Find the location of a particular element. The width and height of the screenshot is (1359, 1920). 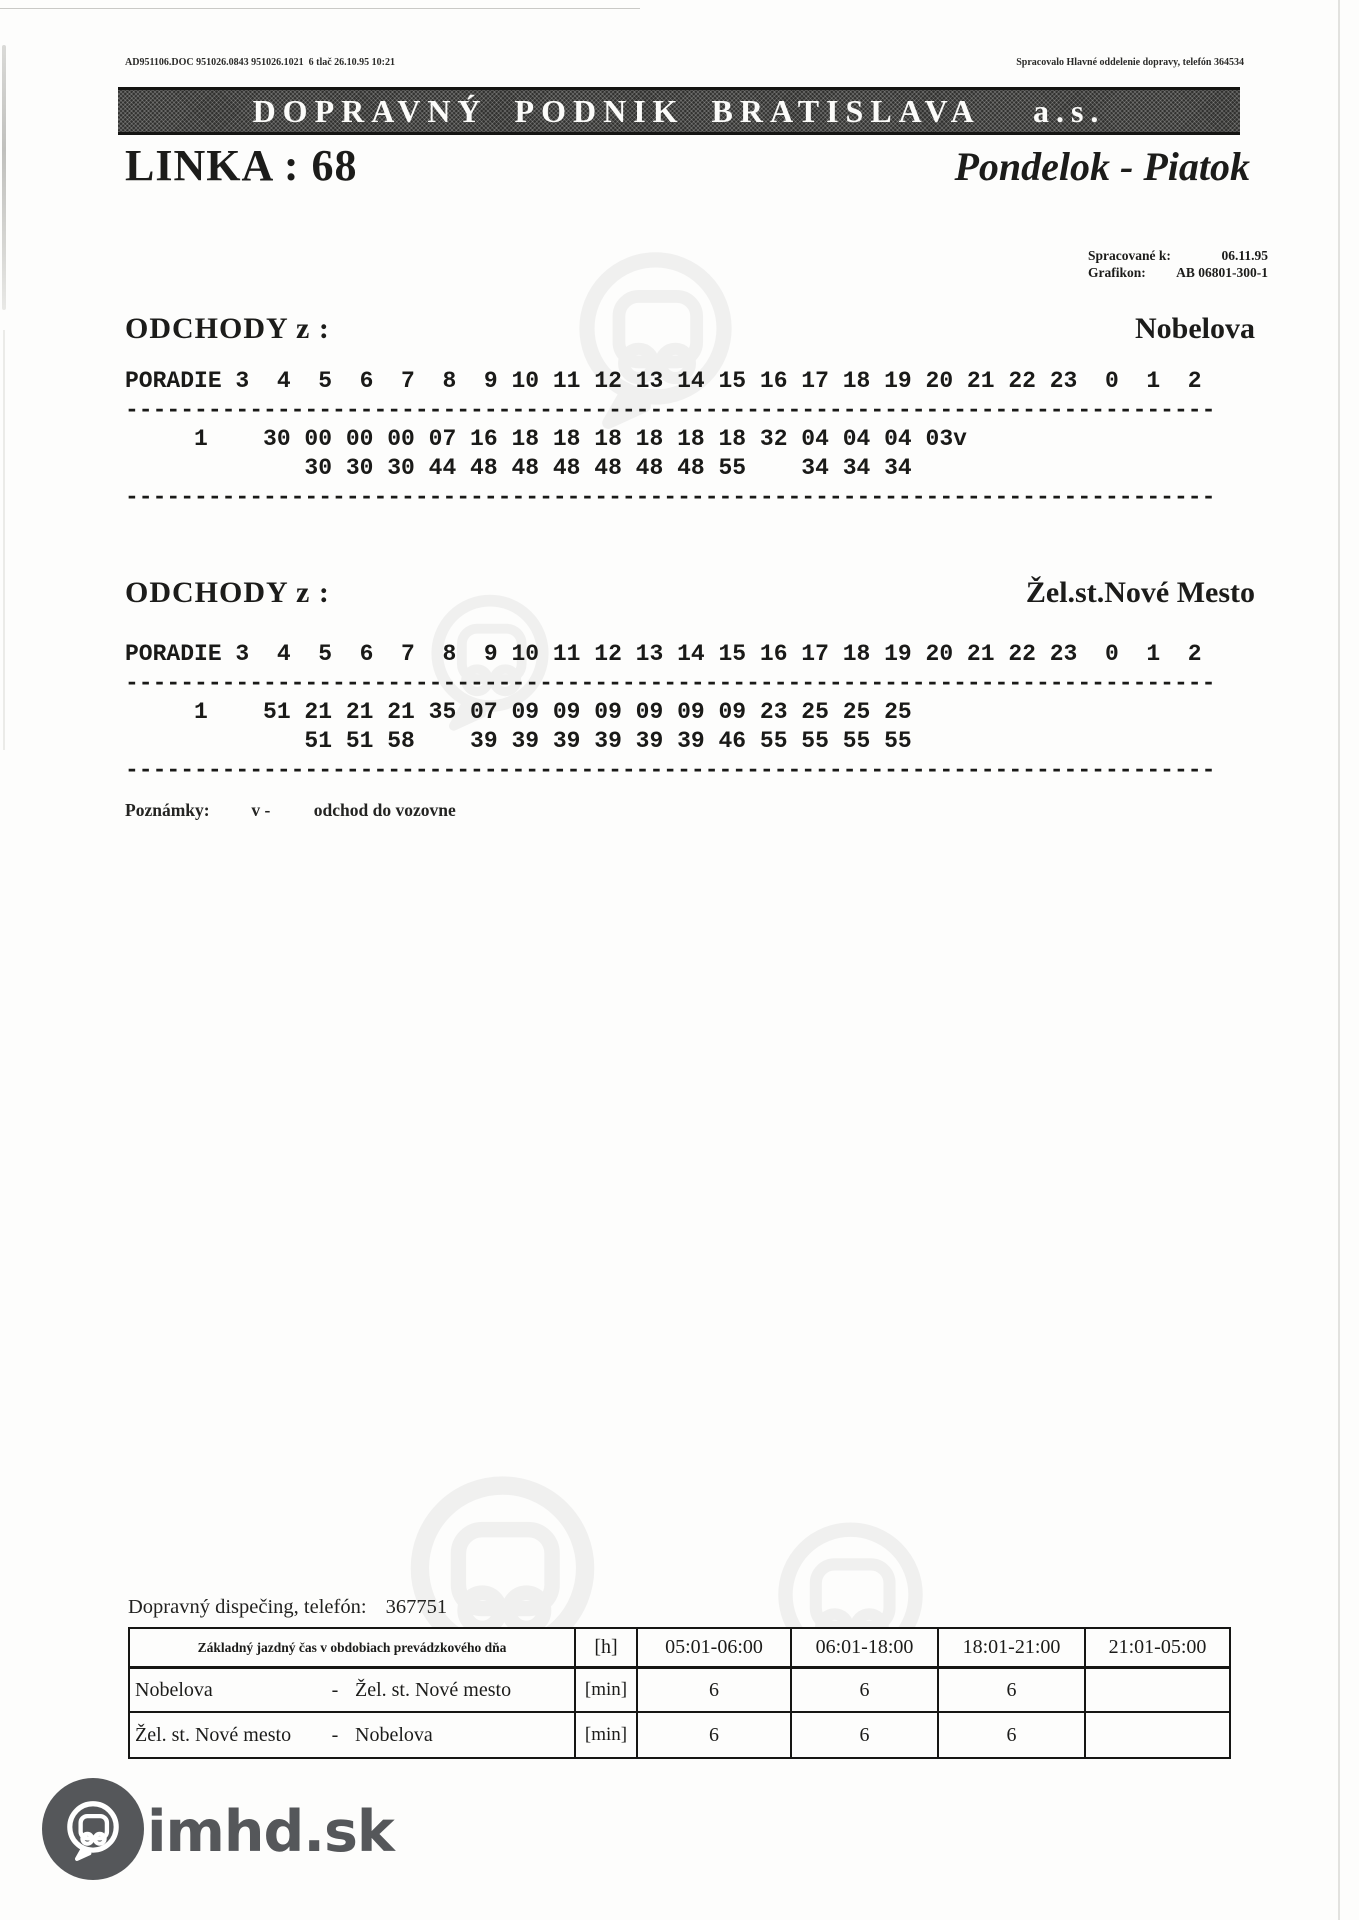

route-from: Nobelova is located at coordinates (174, 1689).